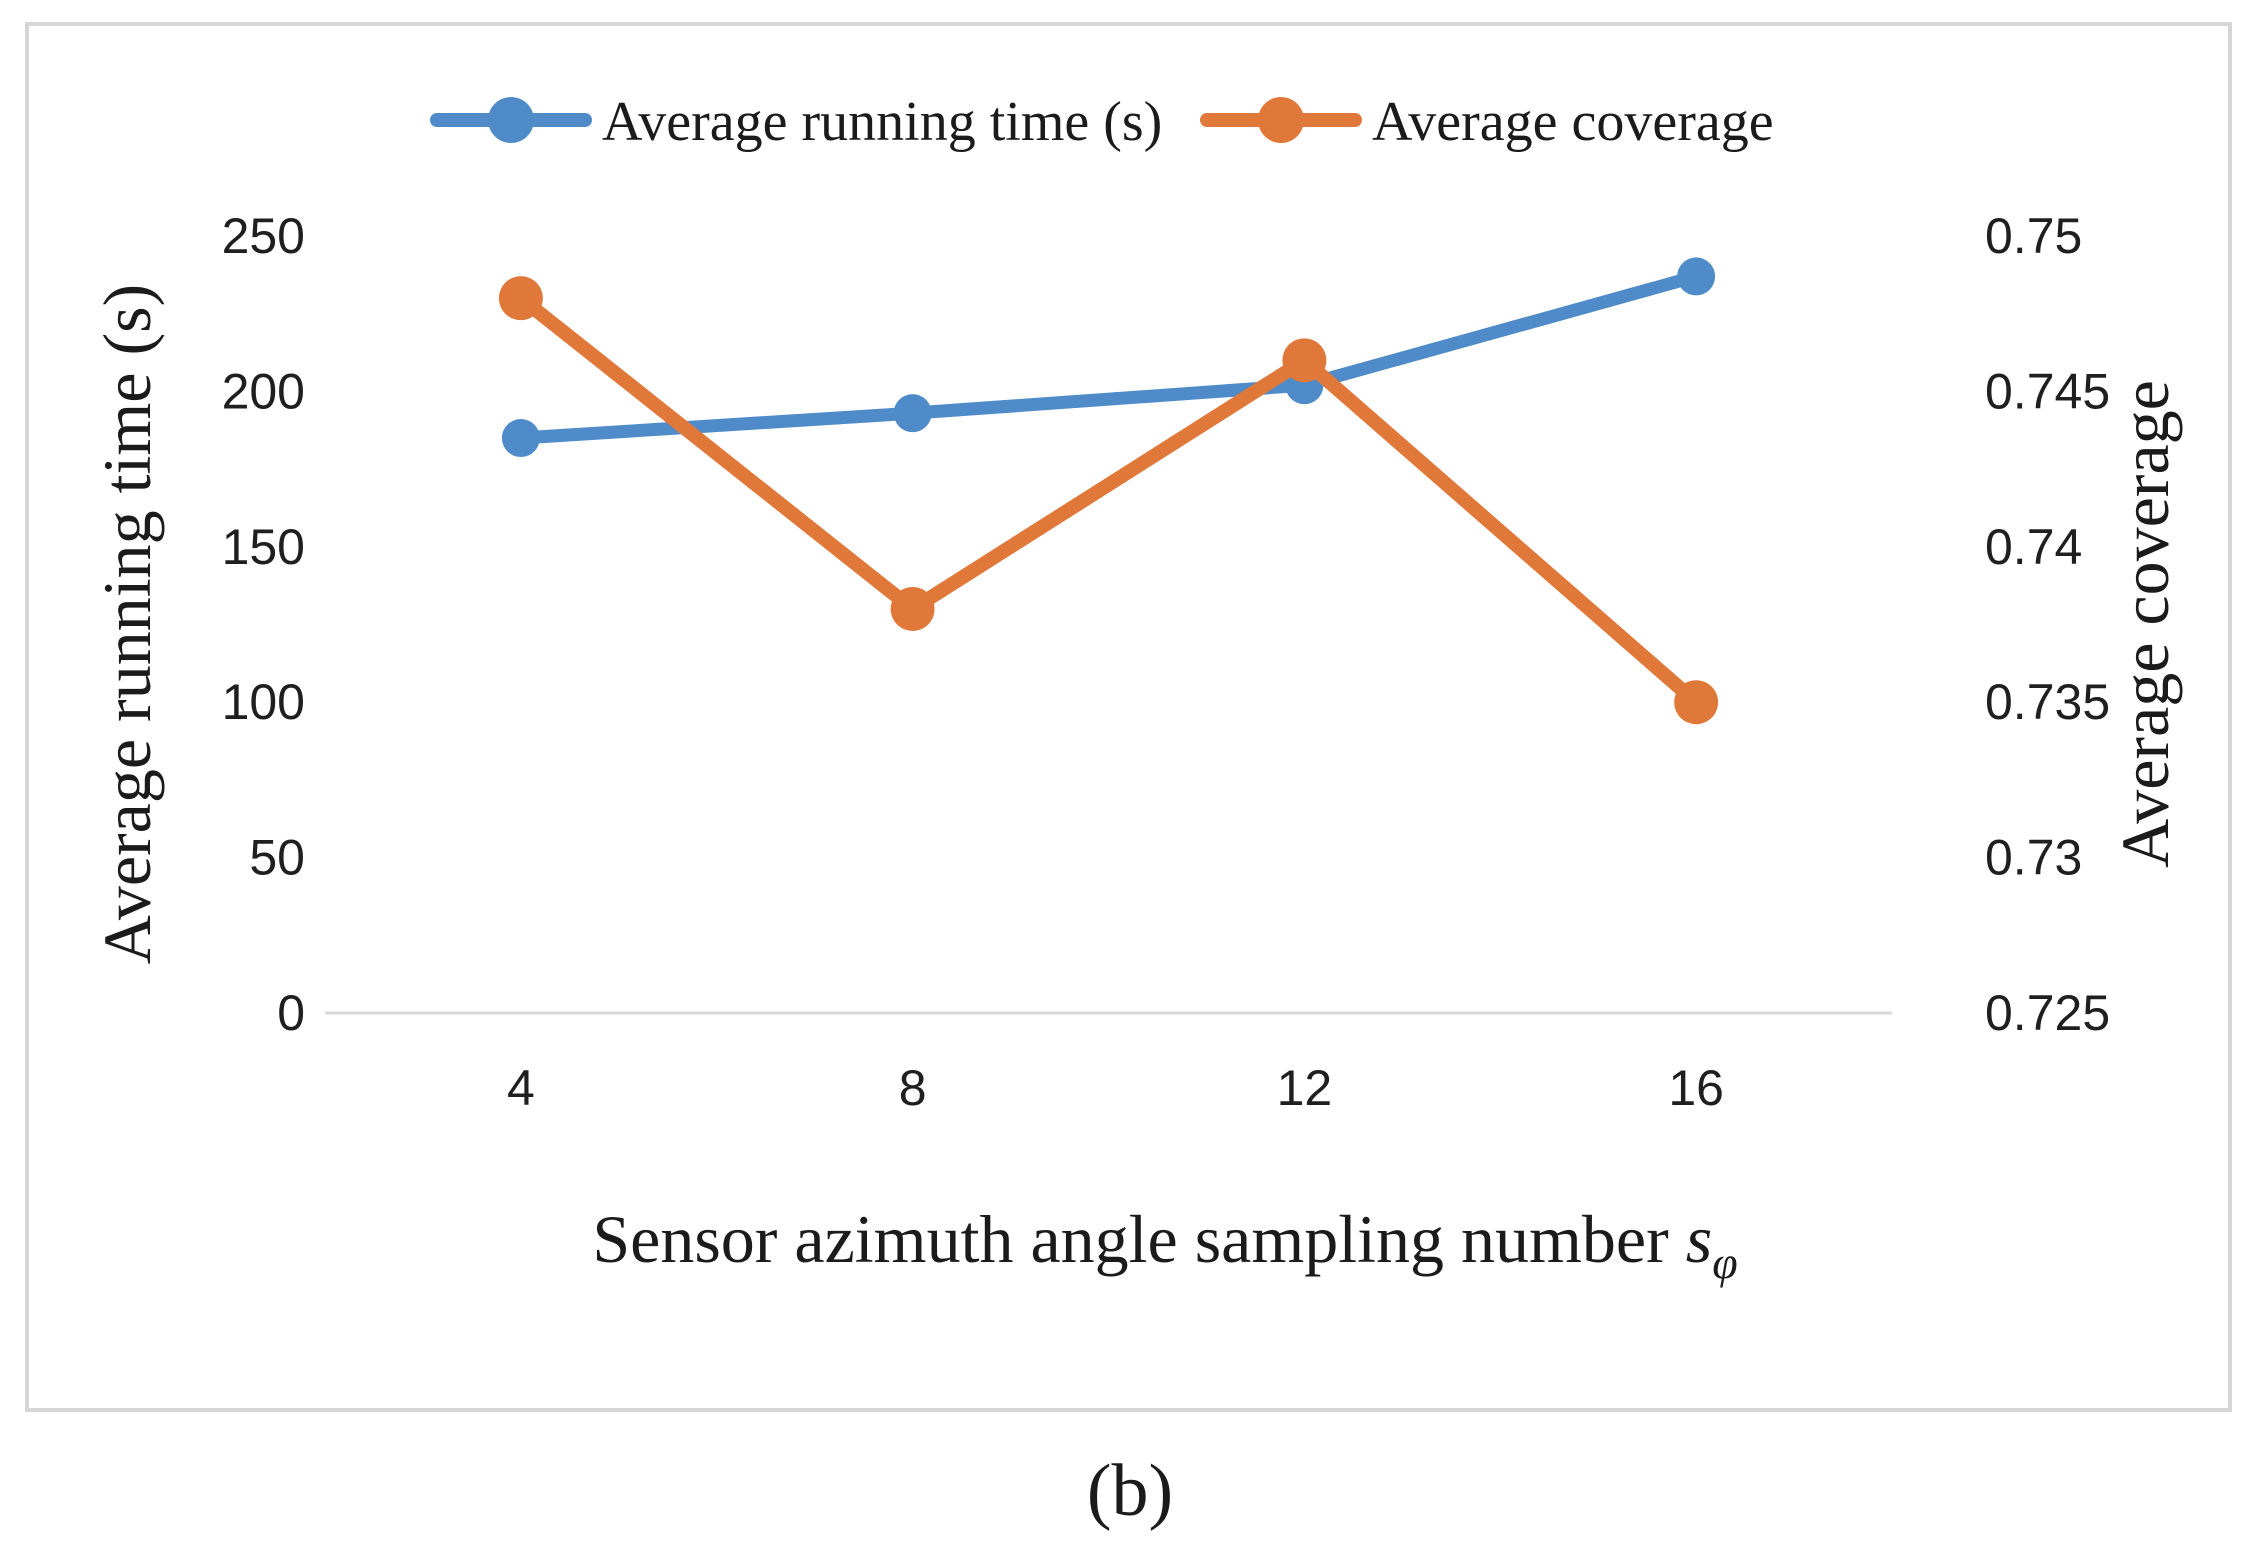 The image size is (2262, 1562). What do you see at coordinates (2033, 858) in the screenshot?
I see `right-axis-tick-label: 0.73` at bounding box center [2033, 858].